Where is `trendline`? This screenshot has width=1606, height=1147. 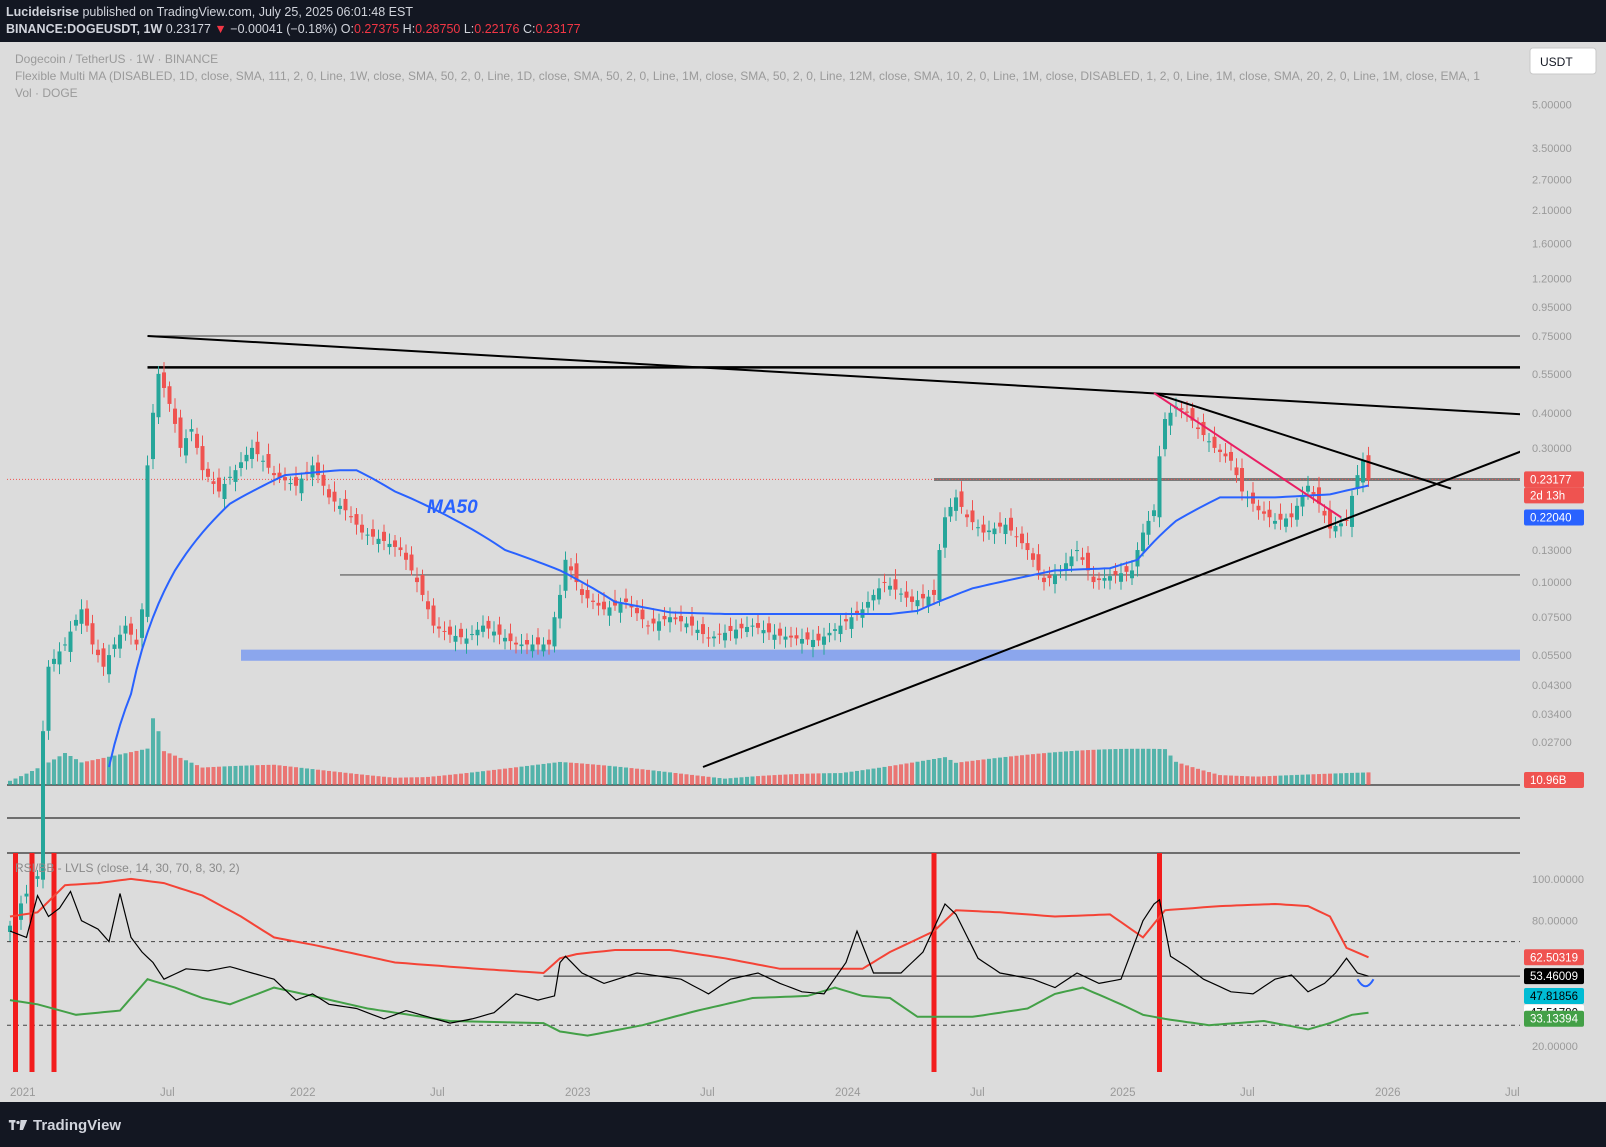
trendline is located at coordinates (876, 377).